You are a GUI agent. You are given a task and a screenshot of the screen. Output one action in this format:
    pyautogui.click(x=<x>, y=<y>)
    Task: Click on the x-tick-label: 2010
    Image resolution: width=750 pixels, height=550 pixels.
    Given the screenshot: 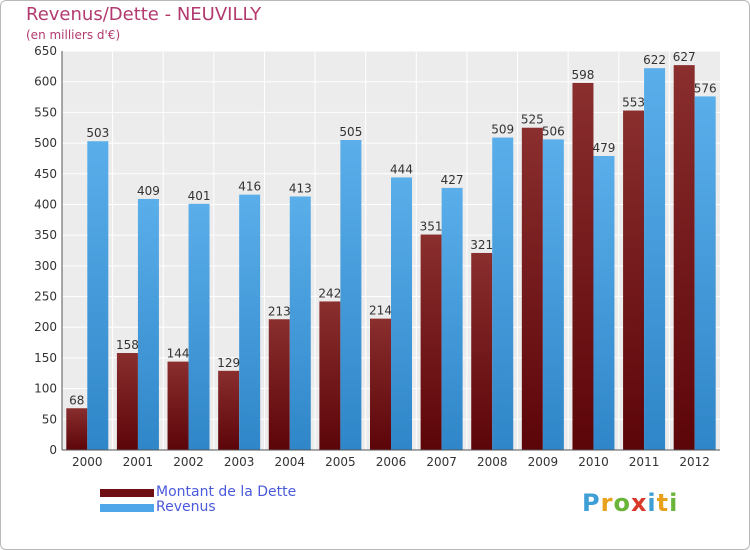 What is the action you would take?
    pyautogui.click(x=593, y=462)
    